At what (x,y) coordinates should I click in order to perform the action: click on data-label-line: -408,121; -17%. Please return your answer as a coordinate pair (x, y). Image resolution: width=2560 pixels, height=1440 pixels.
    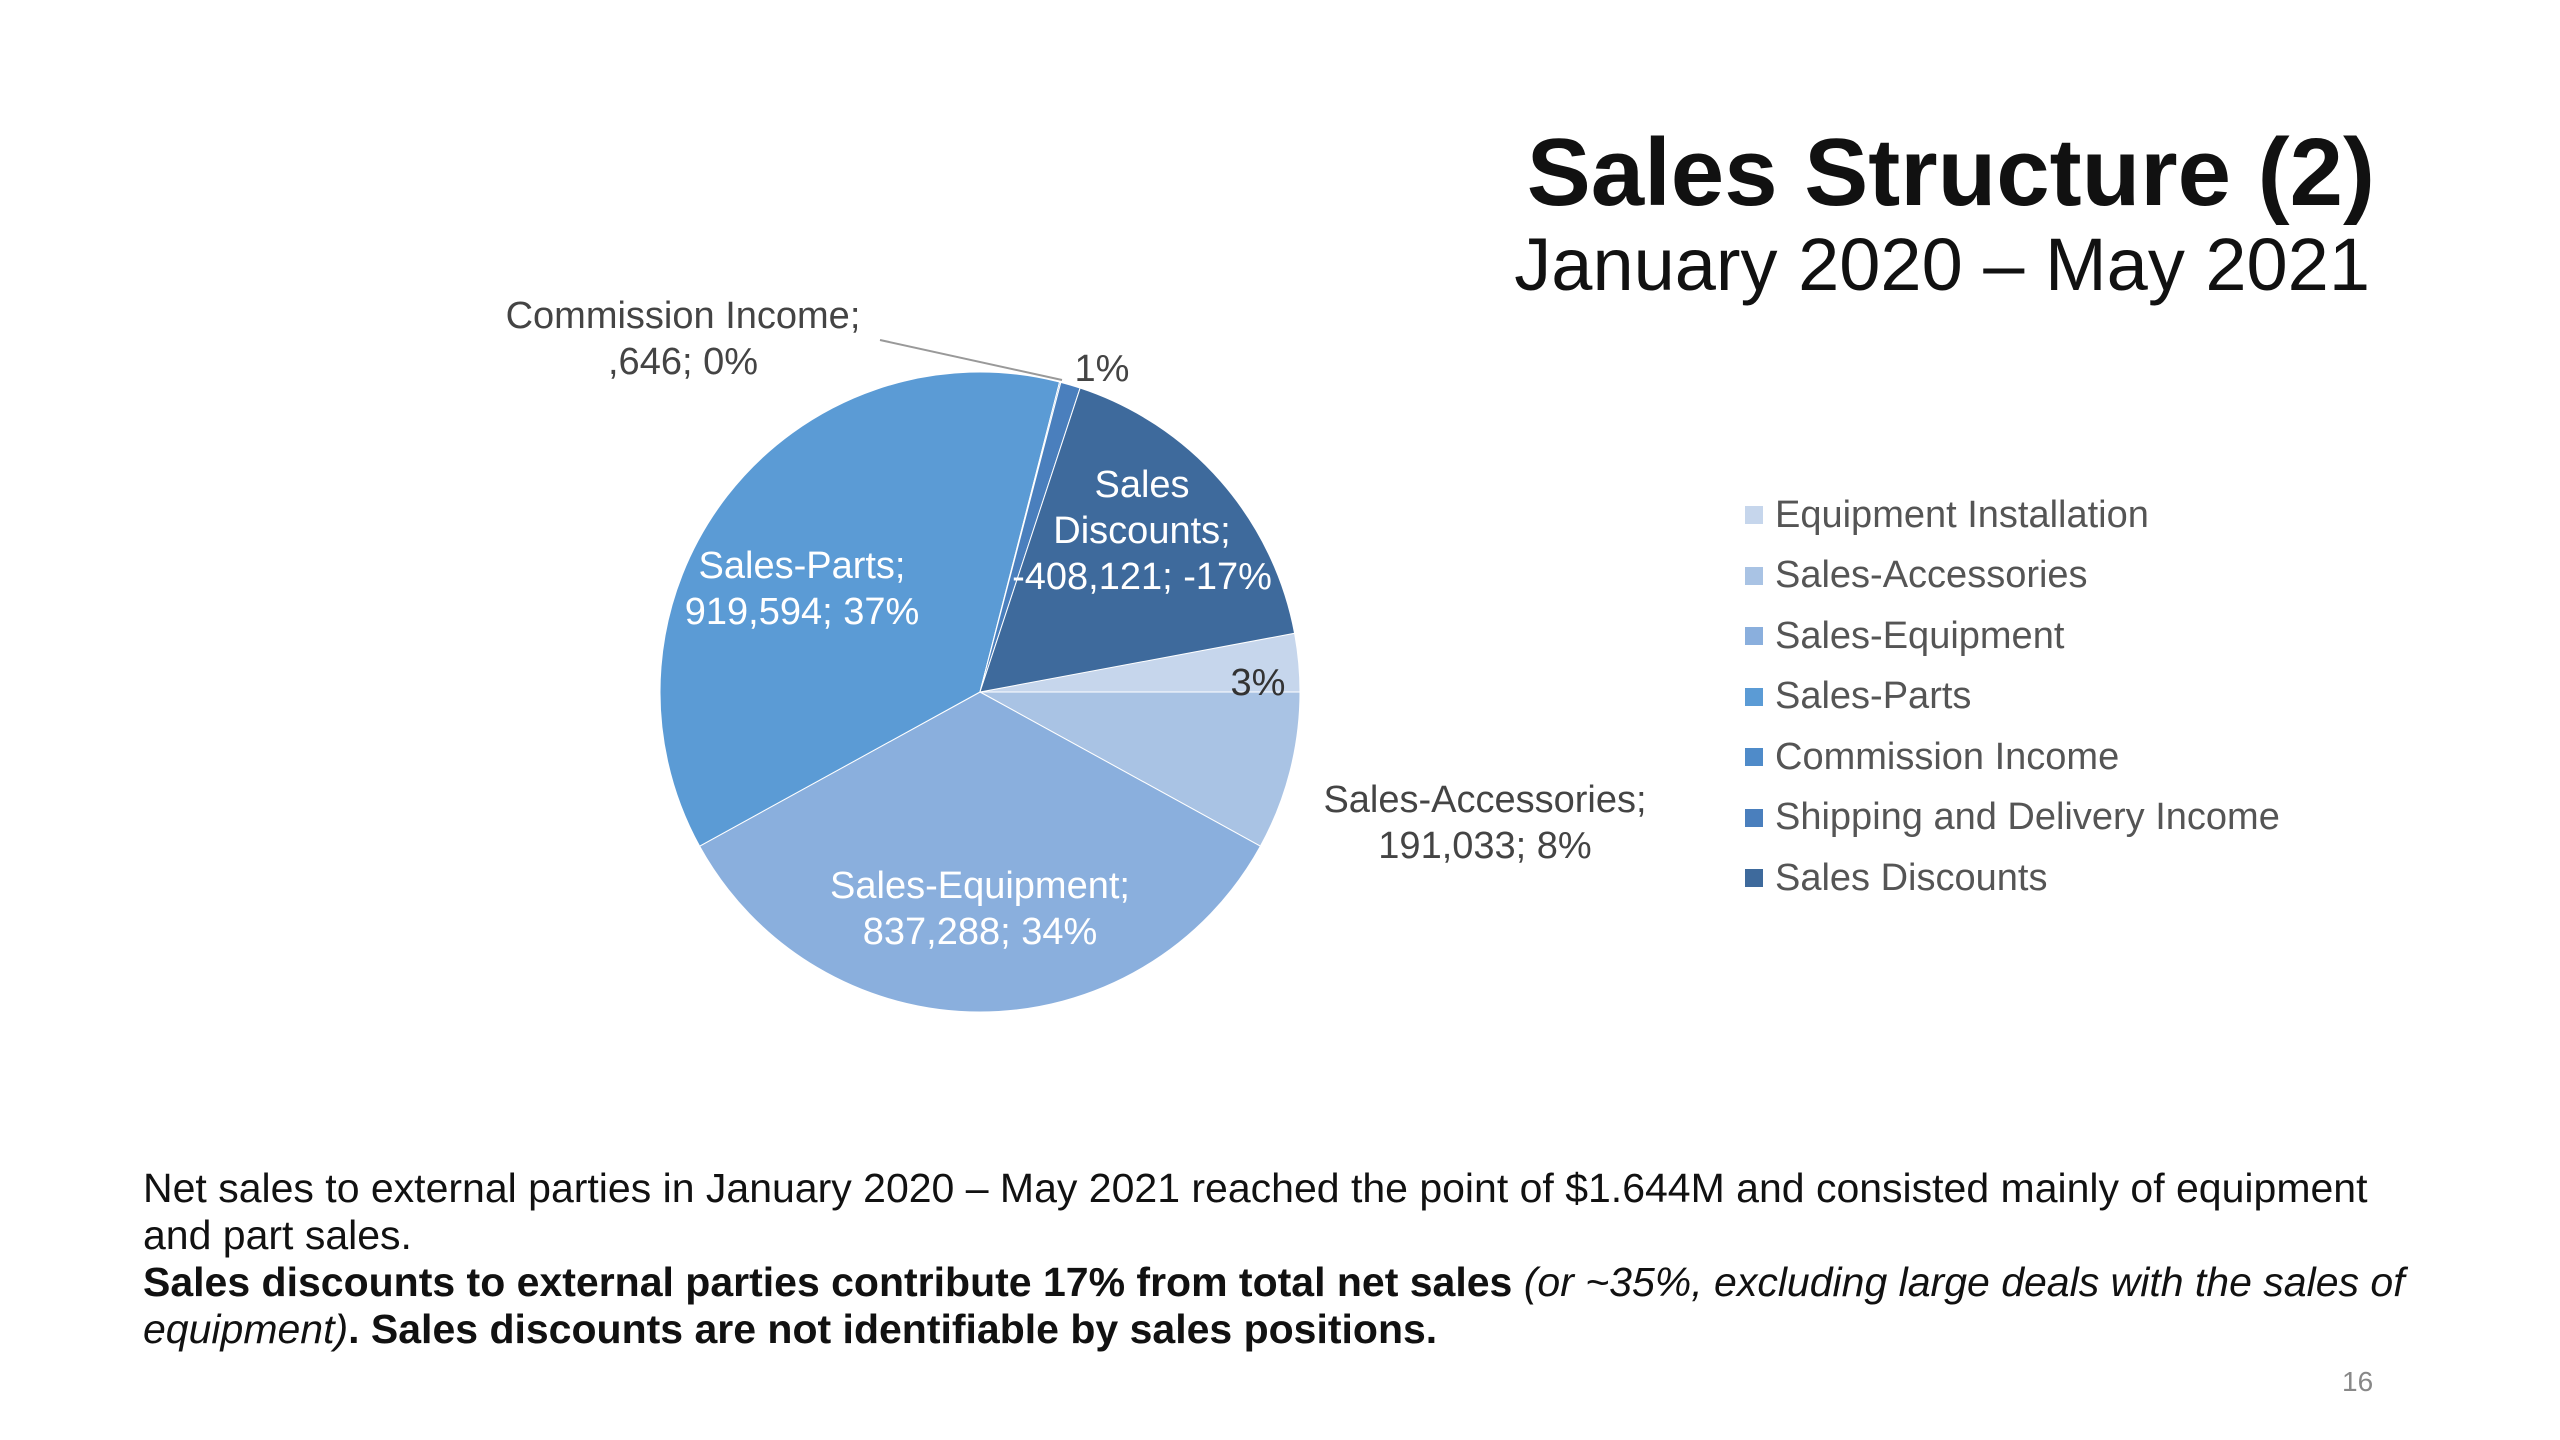
    Looking at the image, I should click on (1142, 577).